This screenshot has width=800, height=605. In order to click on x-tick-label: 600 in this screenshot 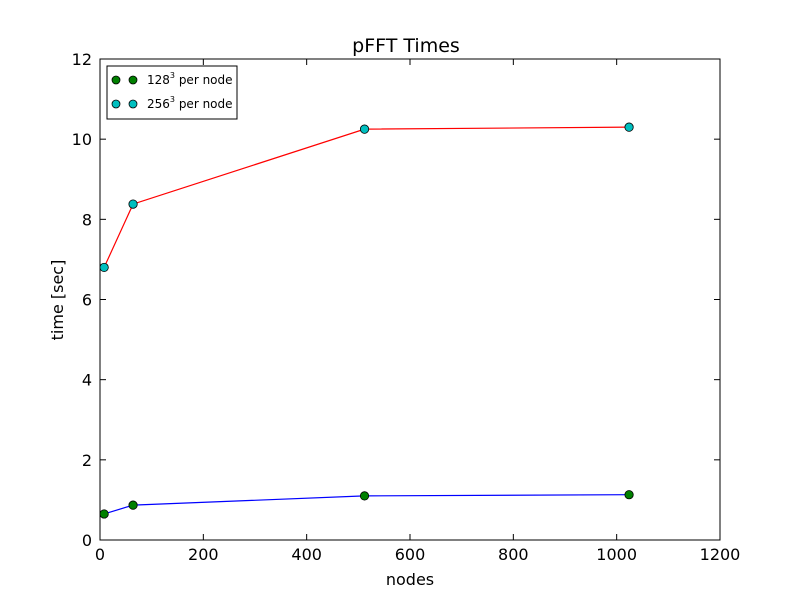, I will do `click(410, 554)`.